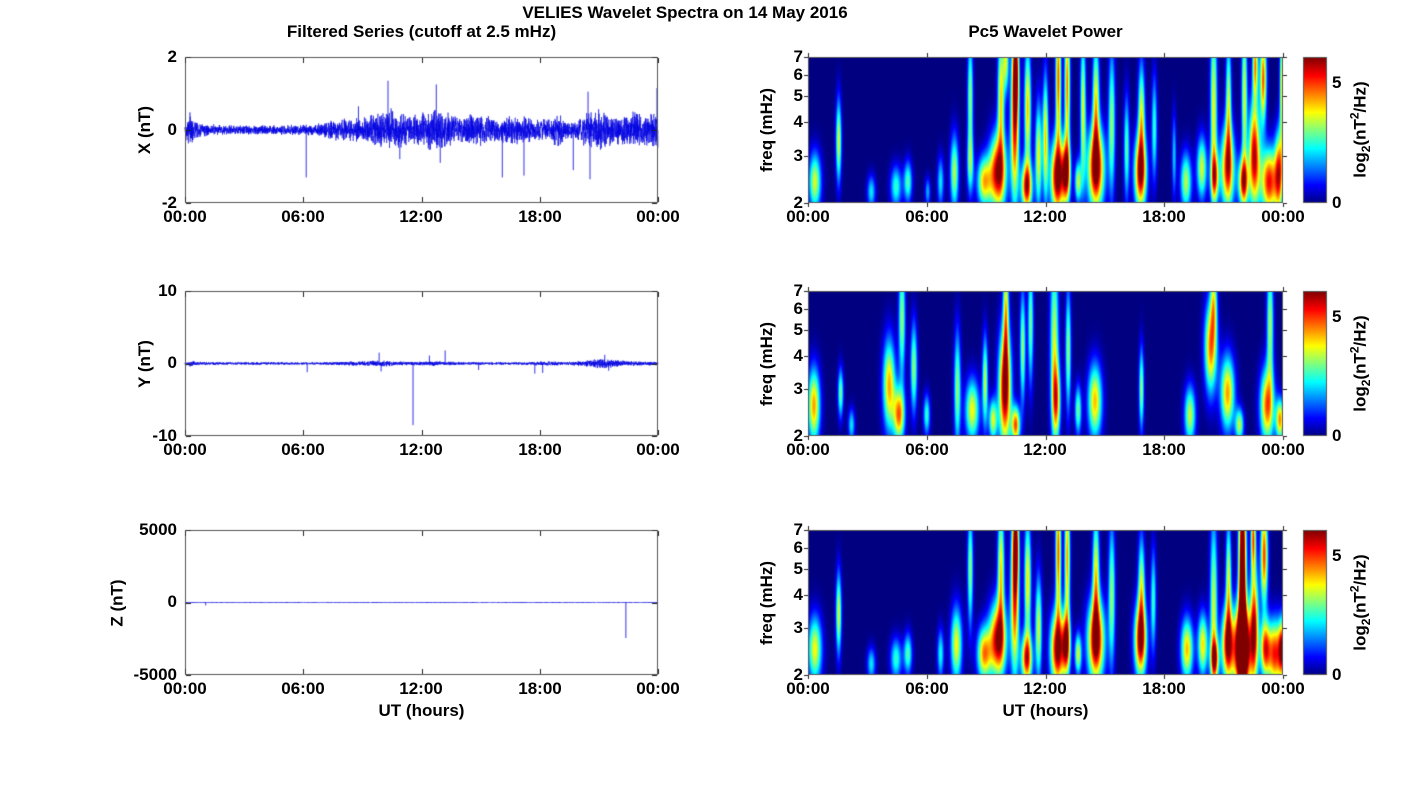  What do you see at coordinates (421, 602) in the screenshot?
I see `z-series-plot-canvas` at bounding box center [421, 602].